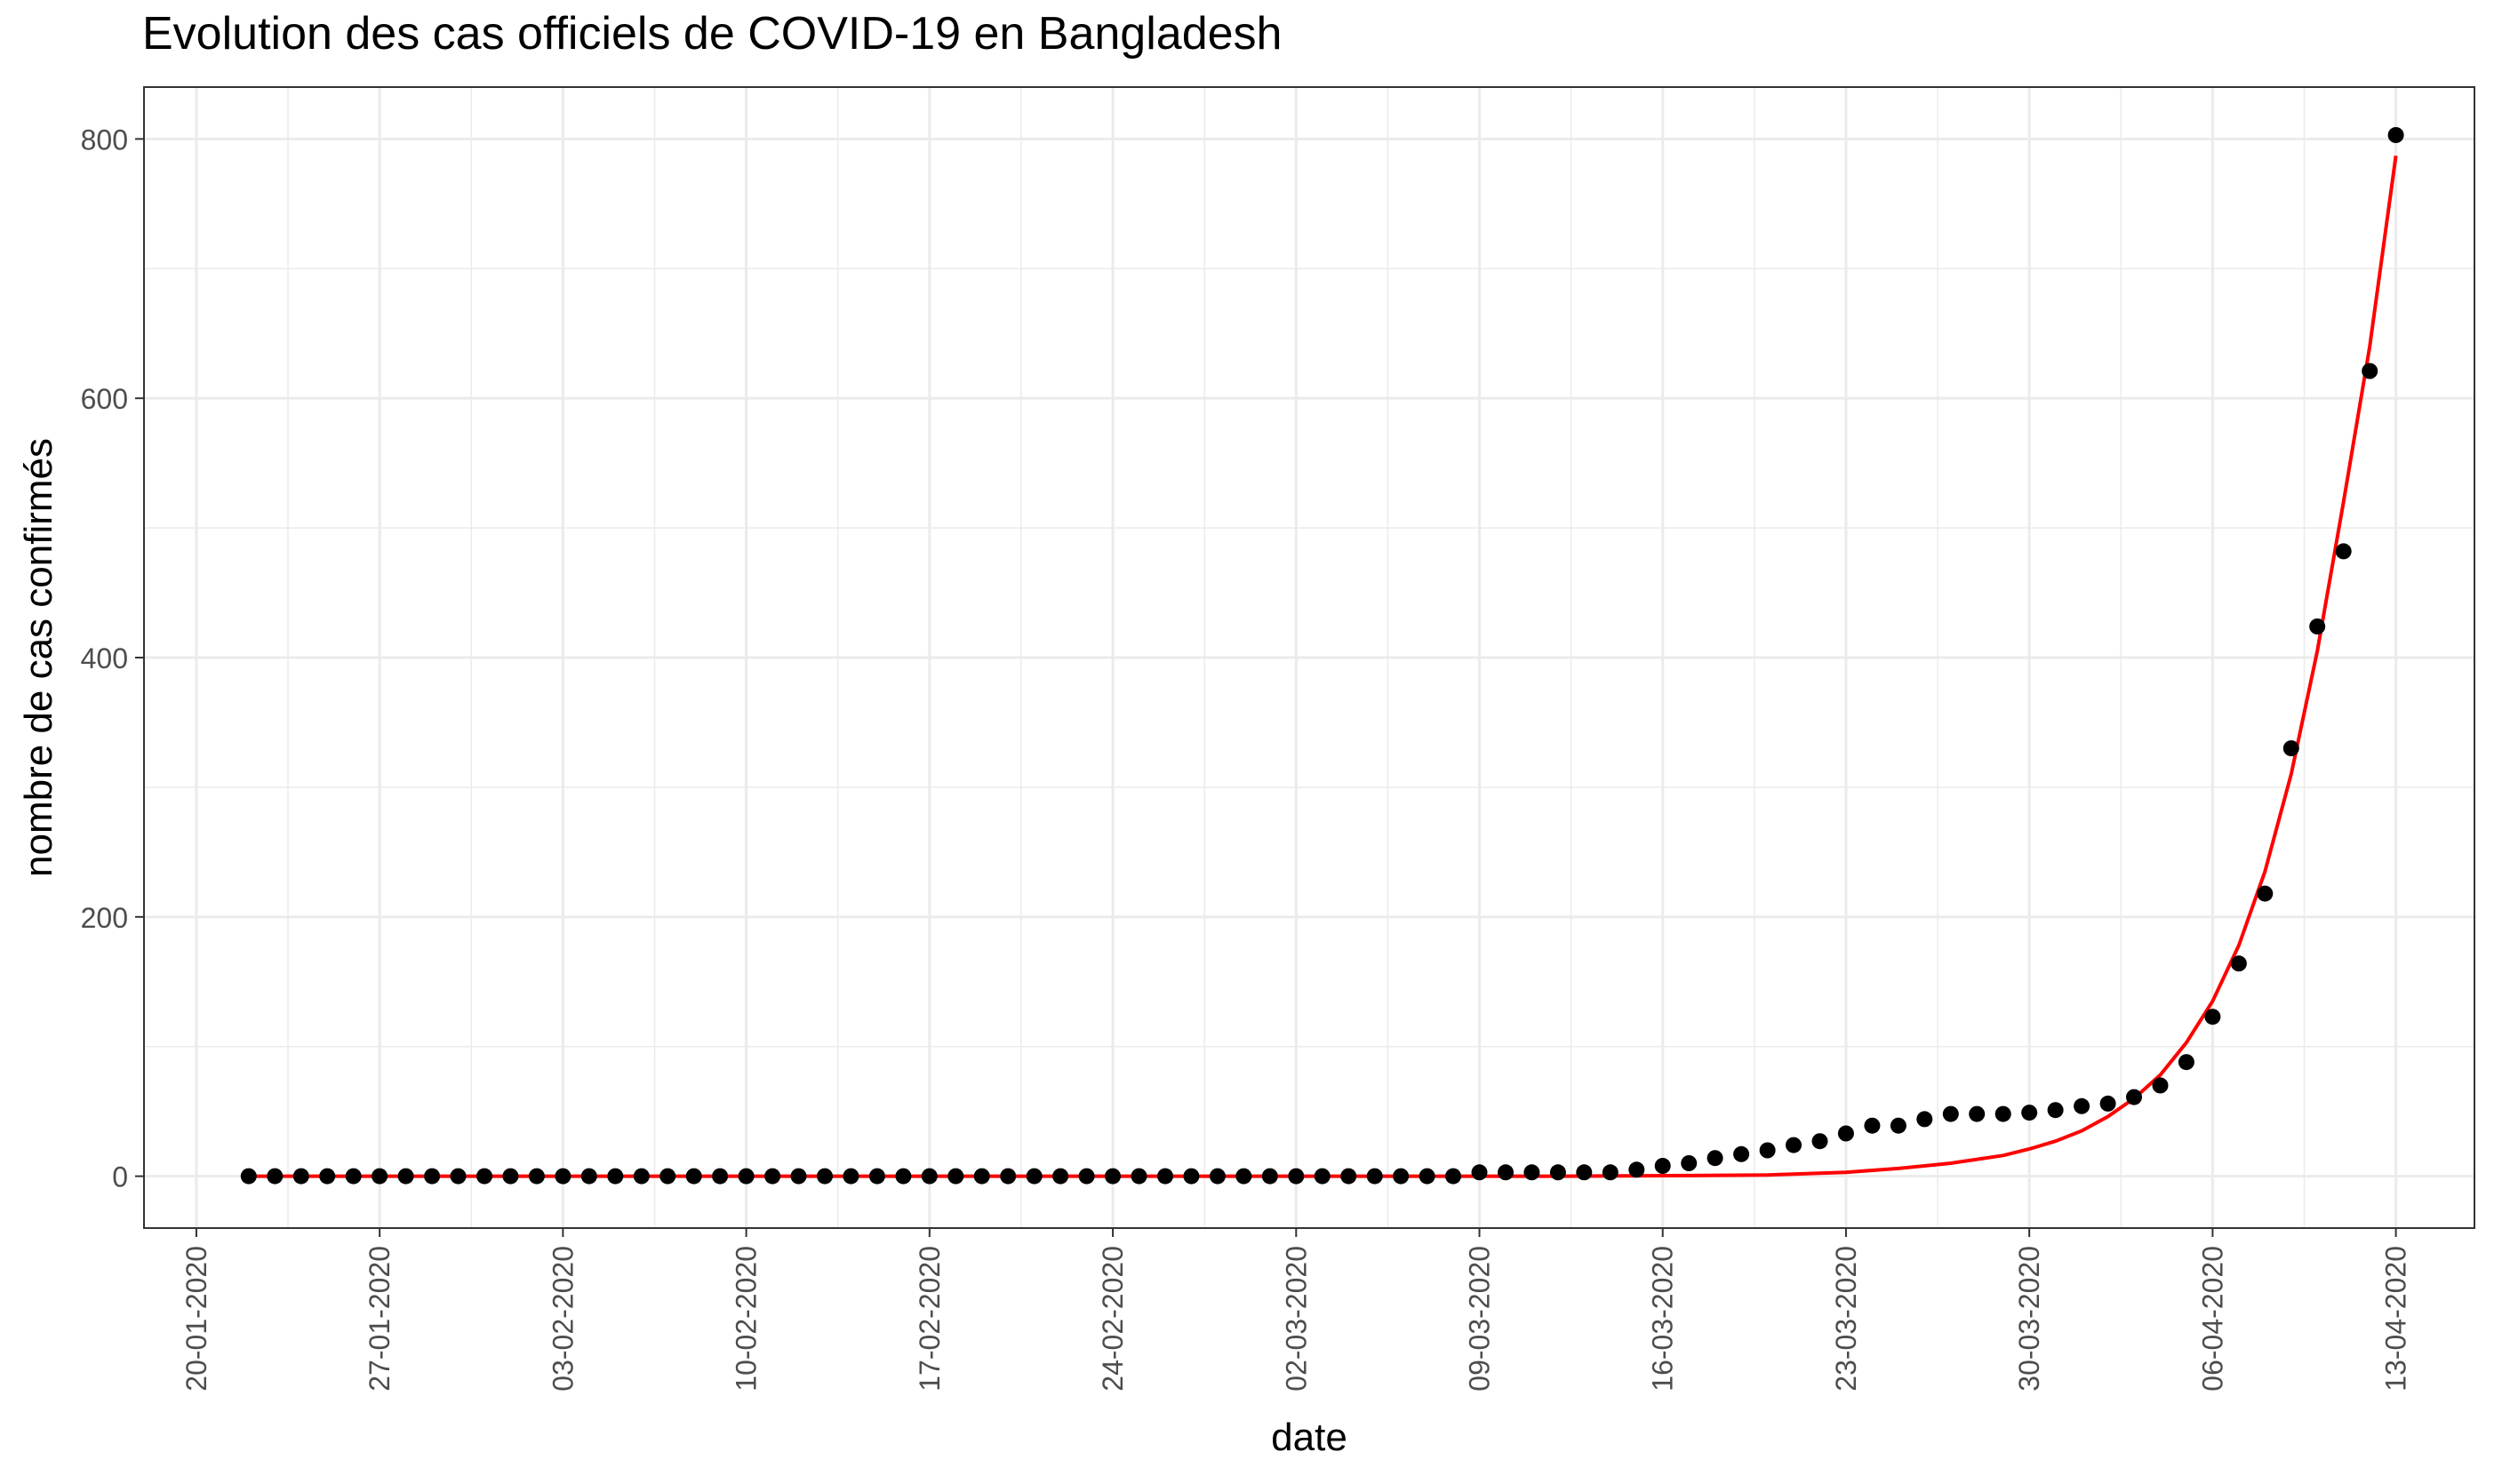  Describe the element at coordinates (39, 658) in the screenshot. I see `y-axis-label: nombre de cas confirmés` at that location.